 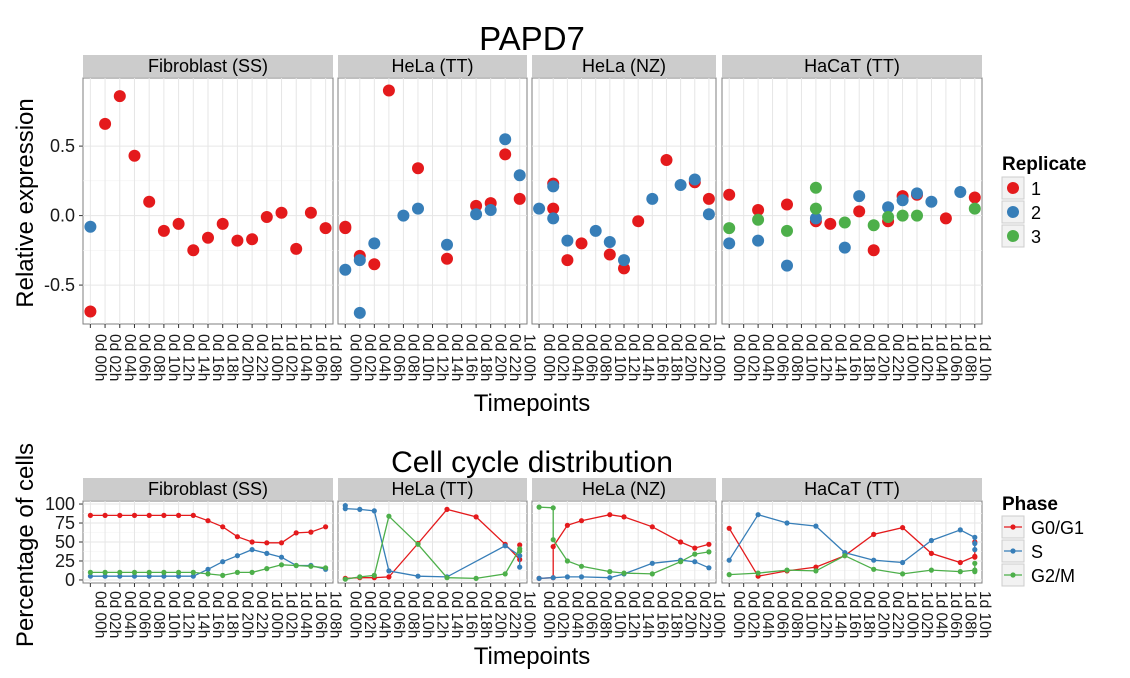 What do you see at coordinates (1030, 504) in the screenshot?
I see `legend-title: Phase` at bounding box center [1030, 504].